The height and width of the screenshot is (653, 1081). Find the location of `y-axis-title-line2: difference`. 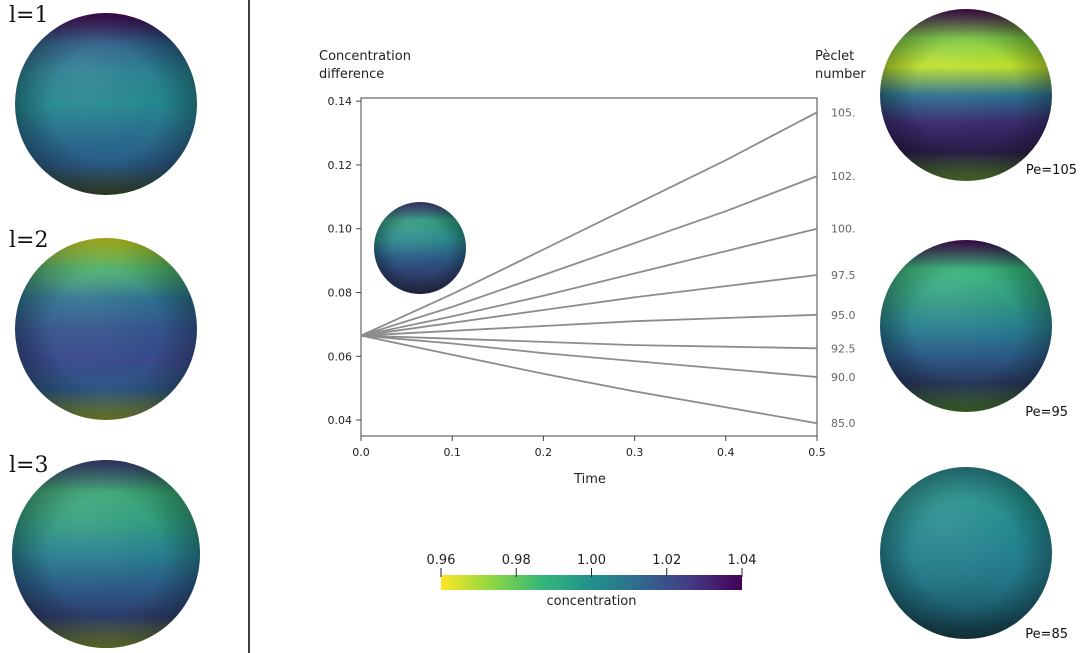

y-axis-title-line2: difference is located at coordinates (351, 74).